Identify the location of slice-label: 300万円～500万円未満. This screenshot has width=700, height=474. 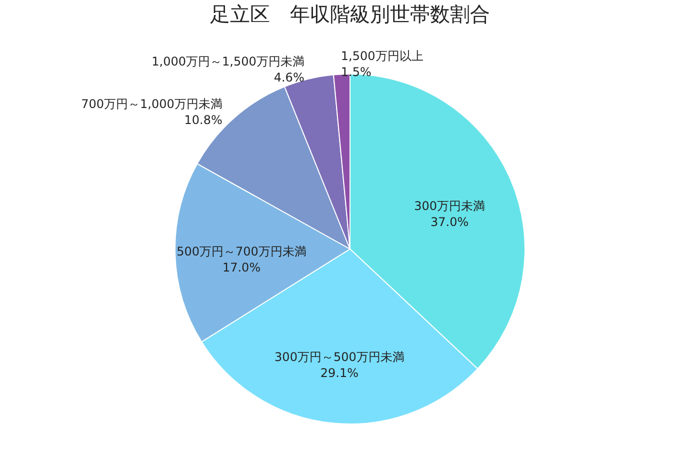
(339, 357).